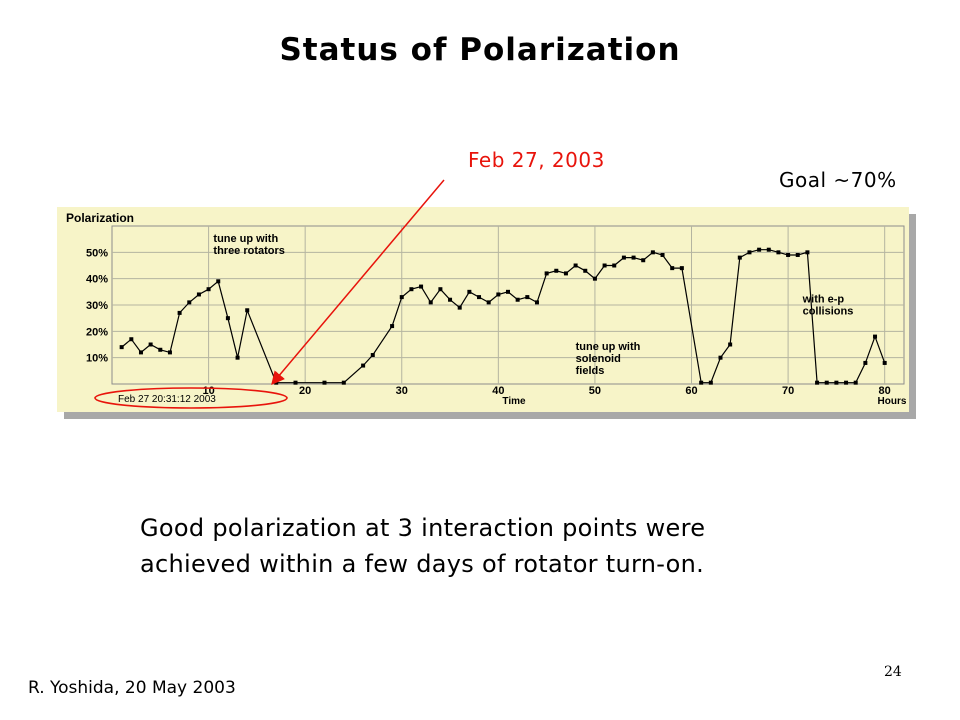 This screenshot has height=720, width=960. What do you see at coordinates (305, 391) in the screenshot?
I see `x-tick-label: 20` at bounding box center [305, 391].